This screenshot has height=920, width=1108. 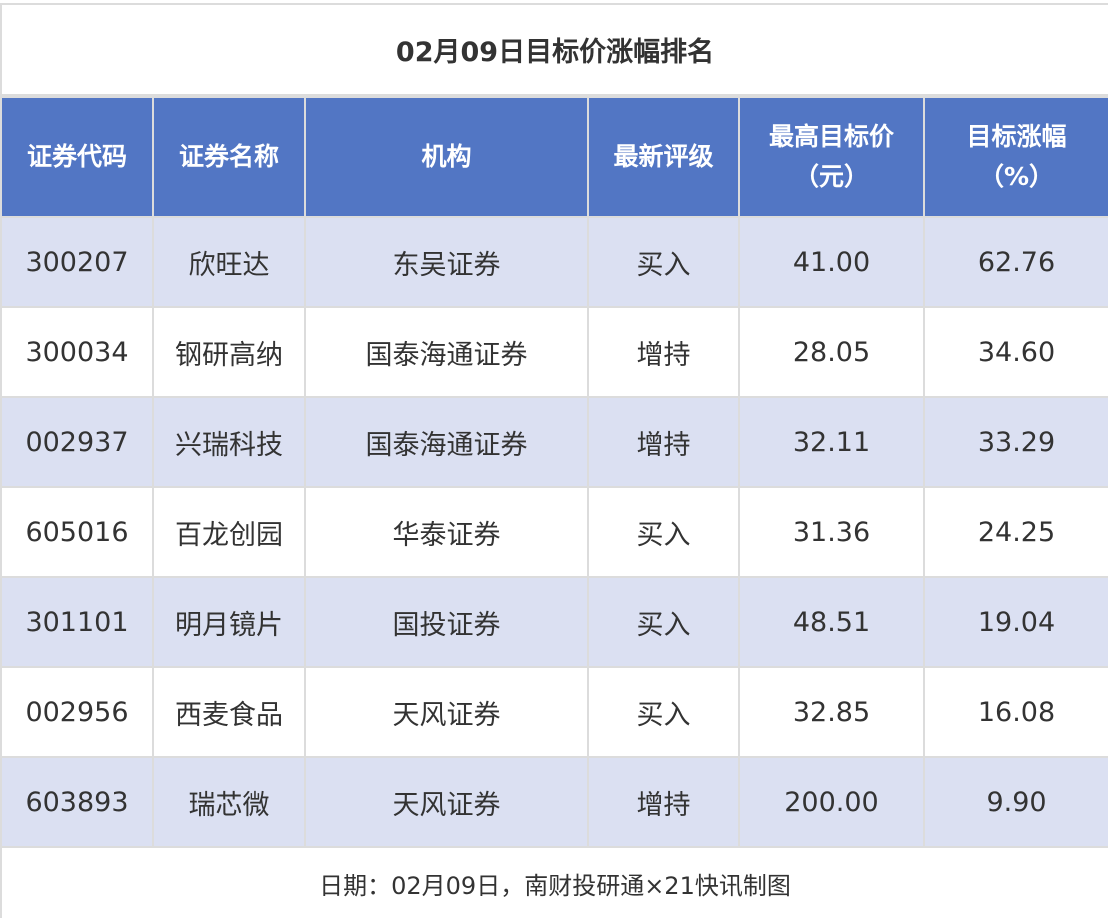 What do you see at coordinates (1015, 352) in the screenshot?
I see `cell-target-upside: 34.60` at bounding box center [1015, 352].